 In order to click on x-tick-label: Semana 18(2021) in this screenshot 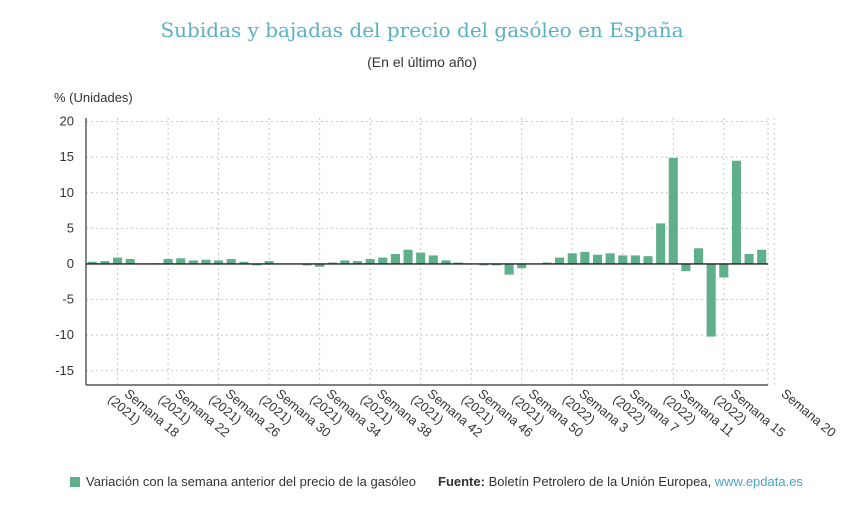, I will do `click(143, 413)`.